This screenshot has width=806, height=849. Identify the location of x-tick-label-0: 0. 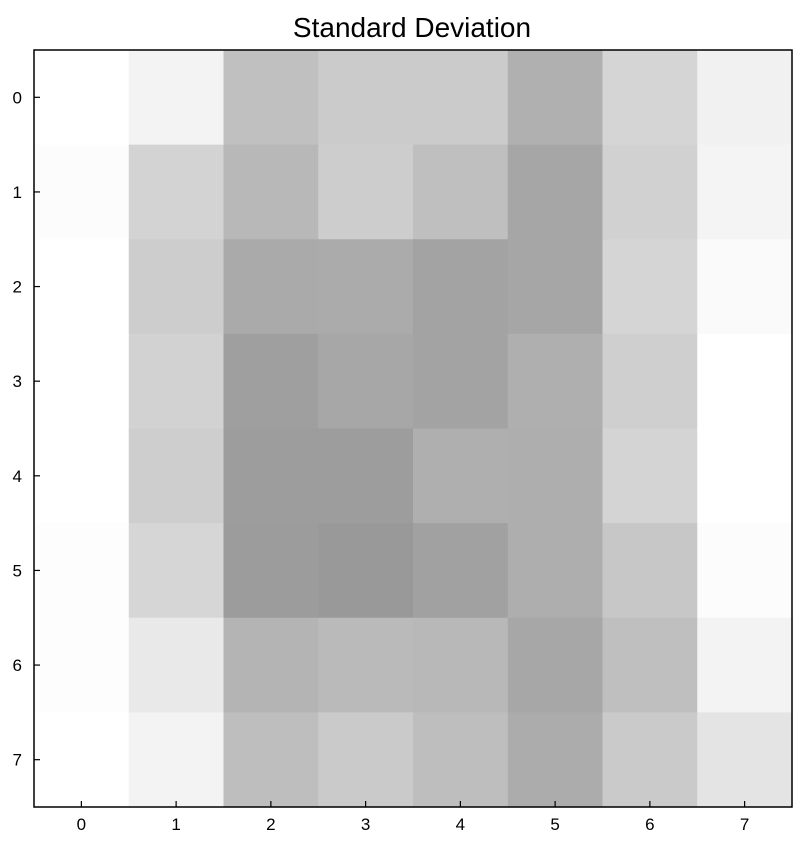
(81, 824).